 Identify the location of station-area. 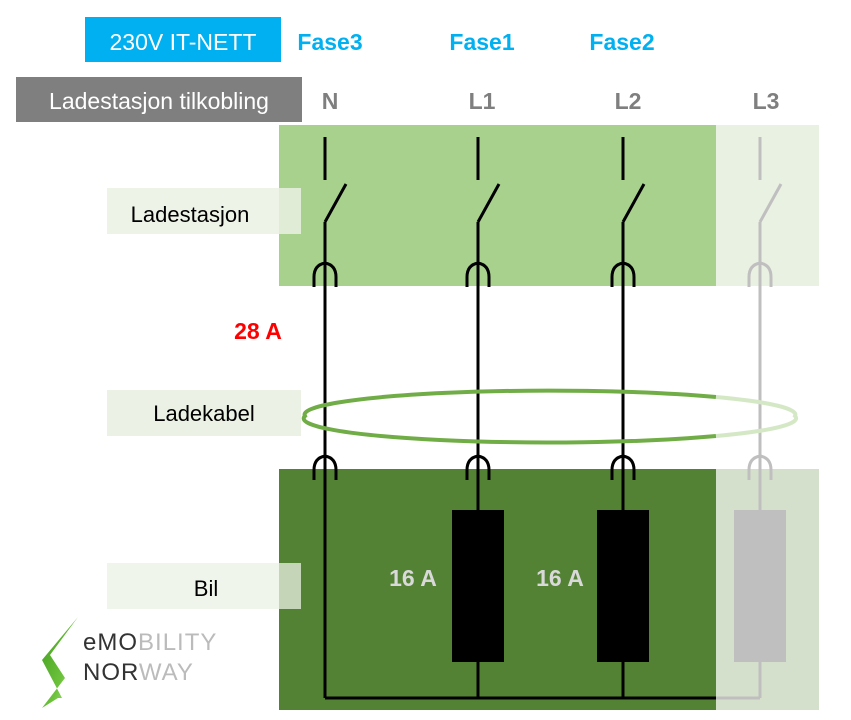
(497, 205).